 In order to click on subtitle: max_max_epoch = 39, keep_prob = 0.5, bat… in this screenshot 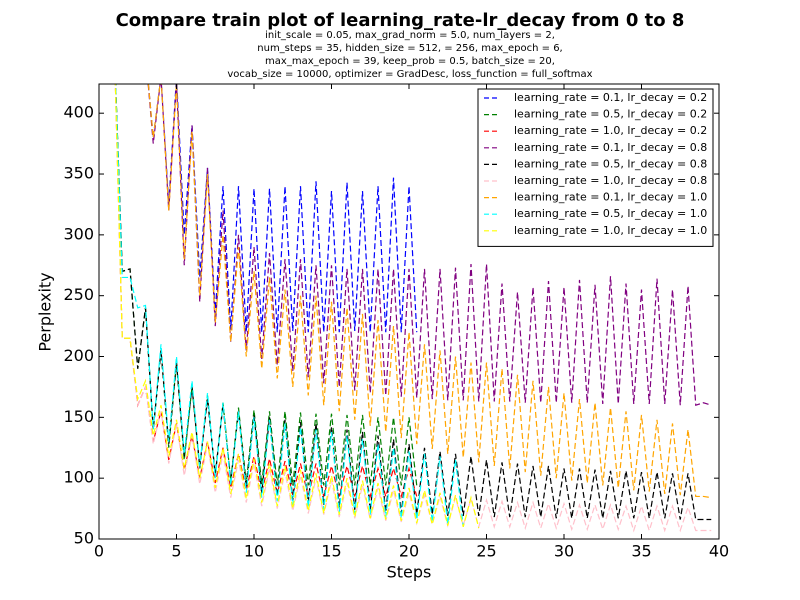, I will do `click(410, 61)`.